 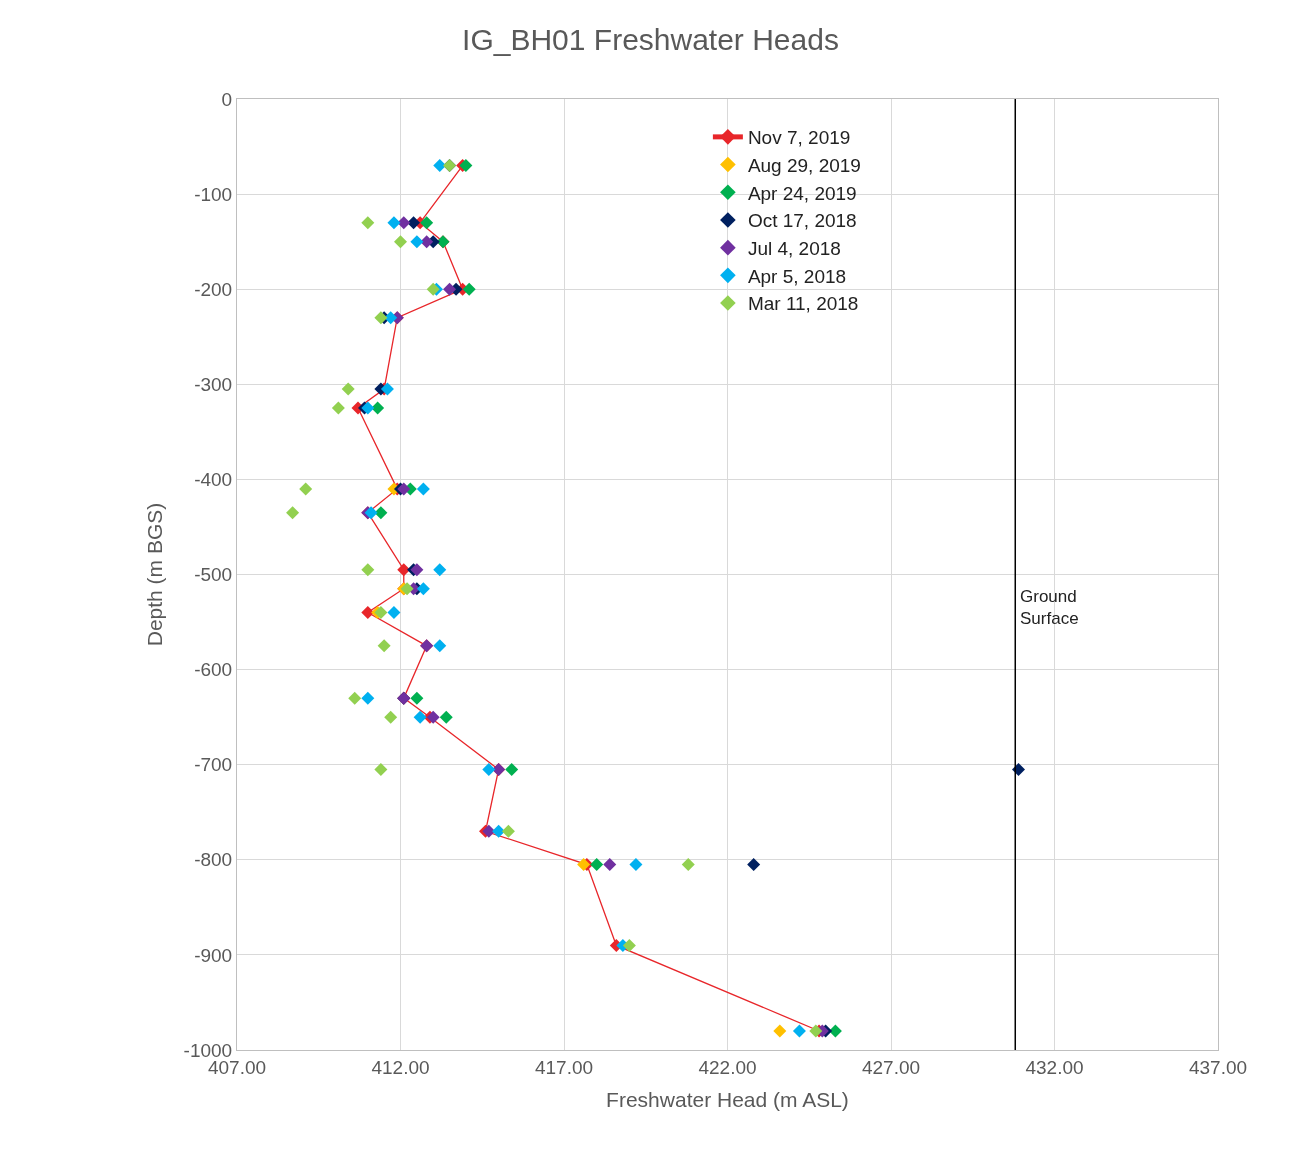 What do you see at coordinates (400, 1067) in the screenshot?
I see `x-tick-label: 412.00` at bounding box center [400, 1067].